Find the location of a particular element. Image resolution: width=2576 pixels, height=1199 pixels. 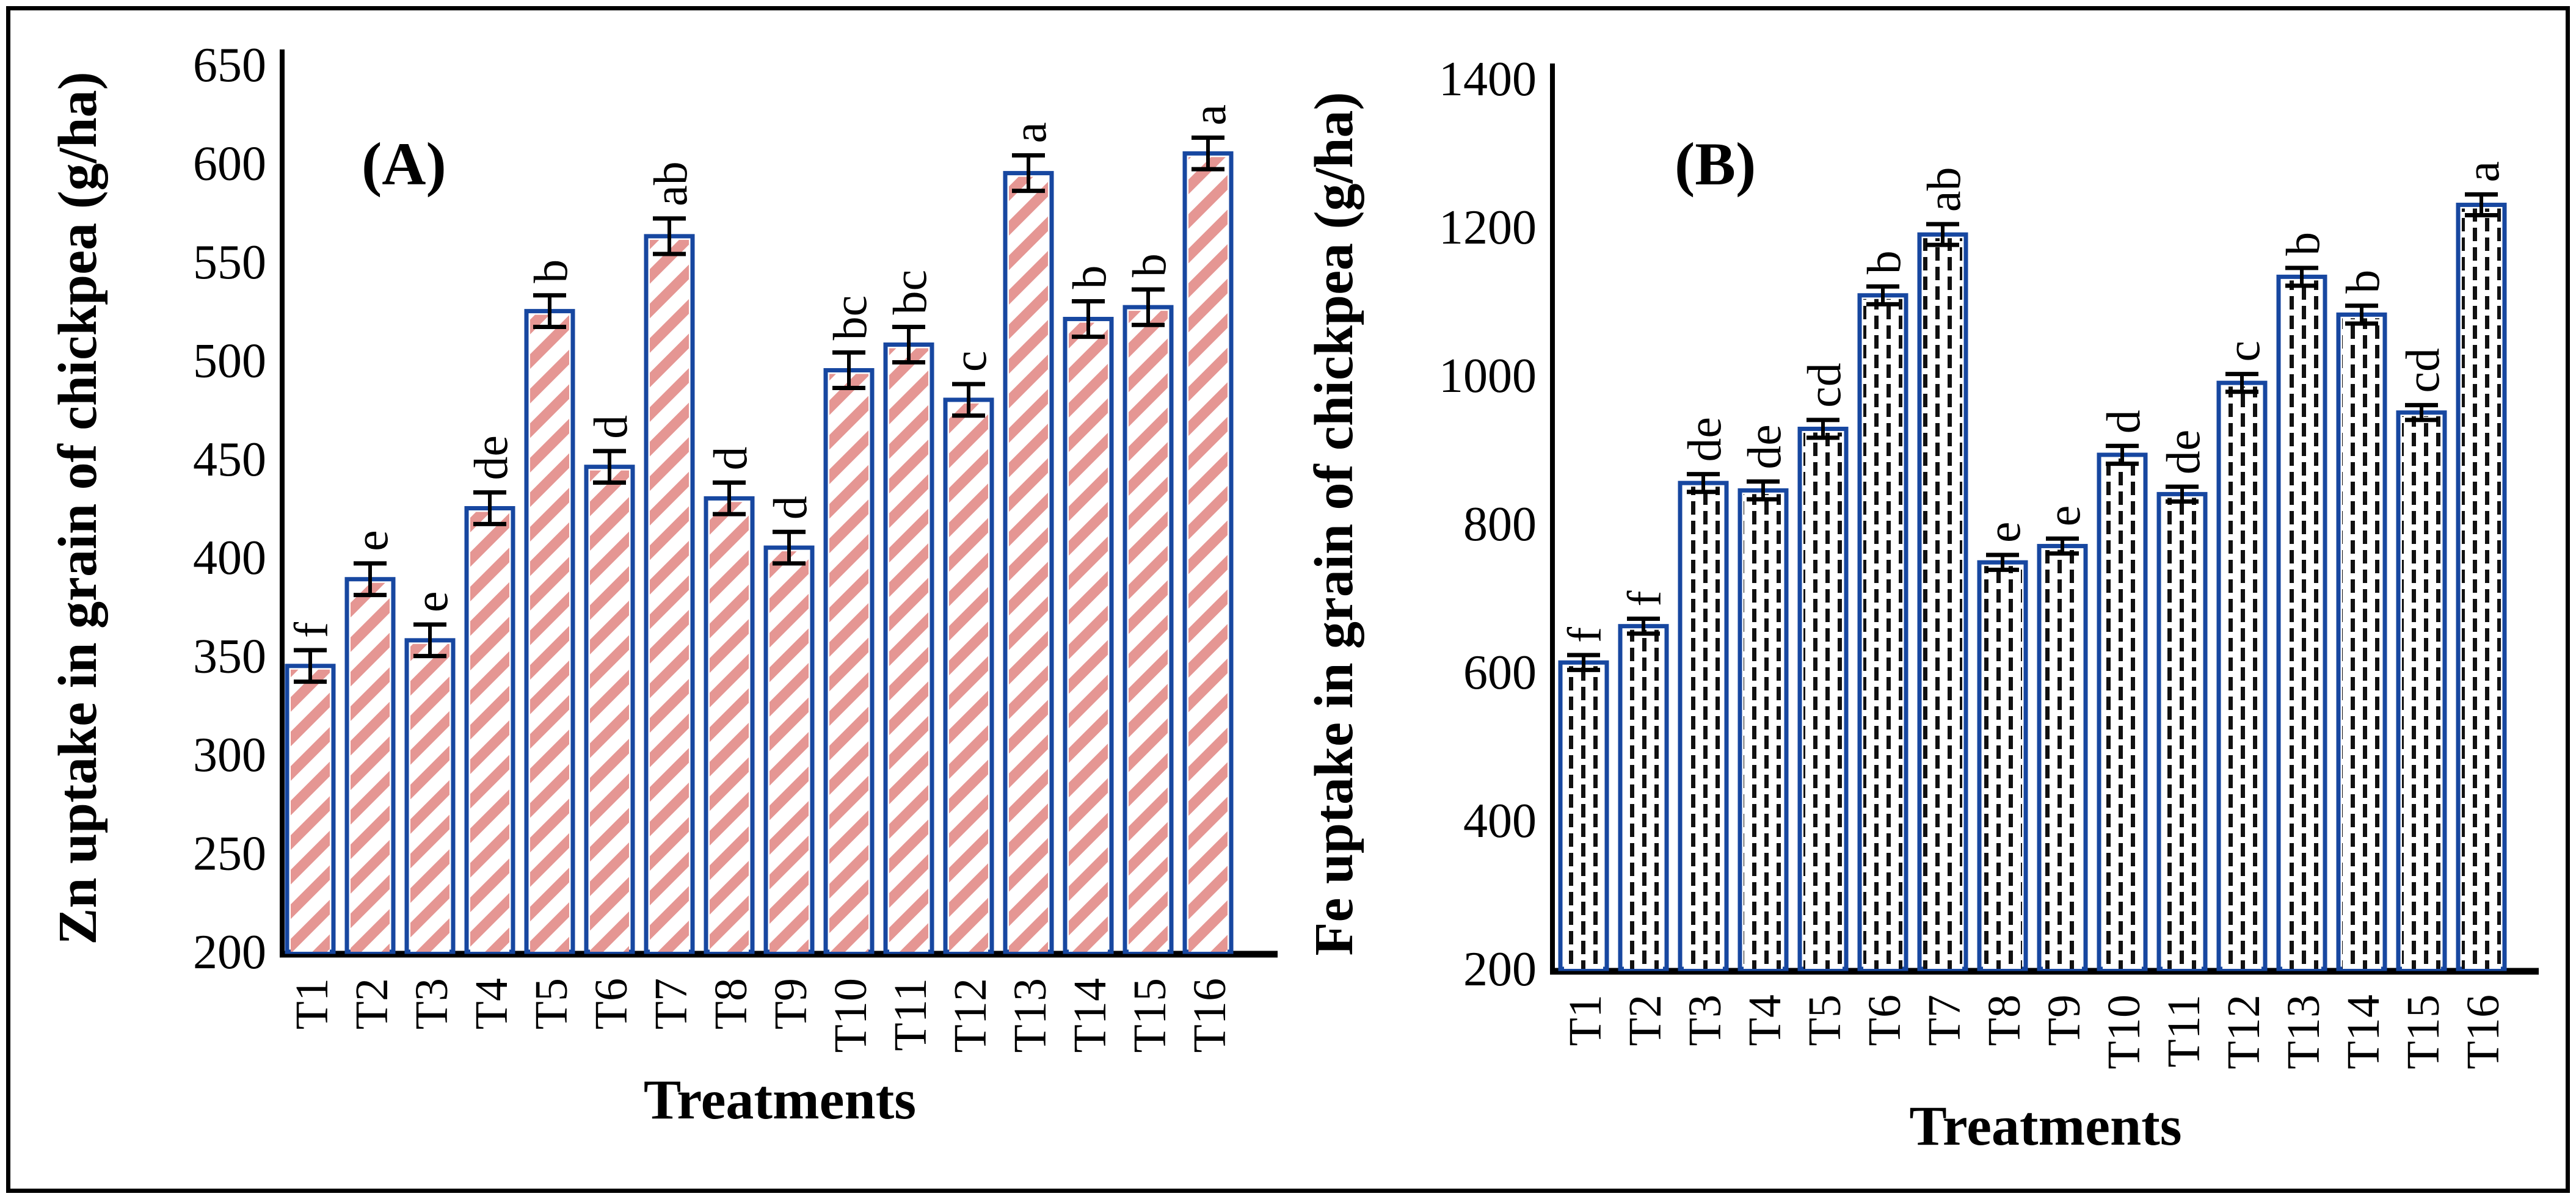

sig-letter-T5: cd is located at coordinates (1823, 385).